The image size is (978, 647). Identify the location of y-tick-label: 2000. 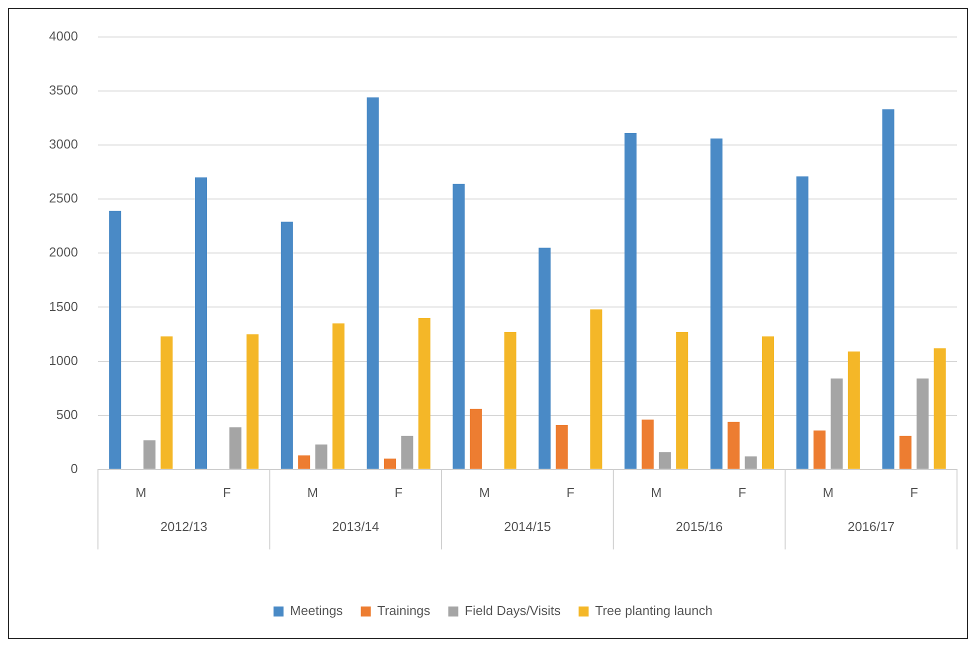
(63, 252).